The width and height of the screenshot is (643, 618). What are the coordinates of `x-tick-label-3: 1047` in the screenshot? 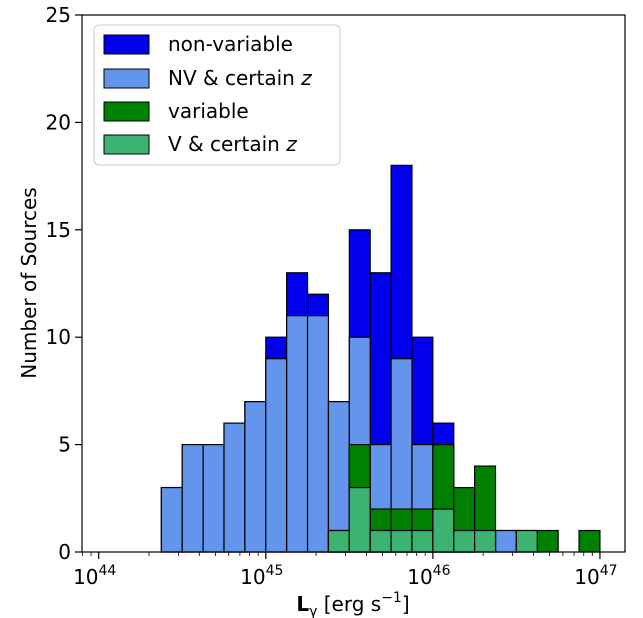 It's located at (595, 576).